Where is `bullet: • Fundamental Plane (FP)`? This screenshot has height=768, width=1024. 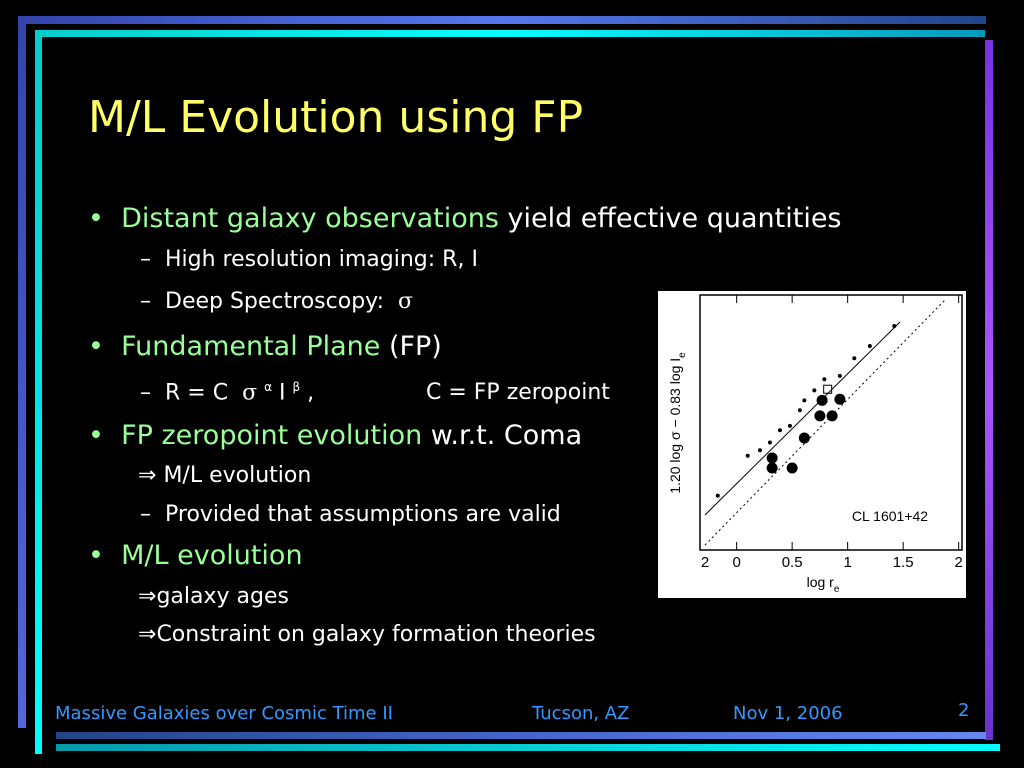
bullet: • Fundamental Plane (FP) is located at coordinates (265, 346).